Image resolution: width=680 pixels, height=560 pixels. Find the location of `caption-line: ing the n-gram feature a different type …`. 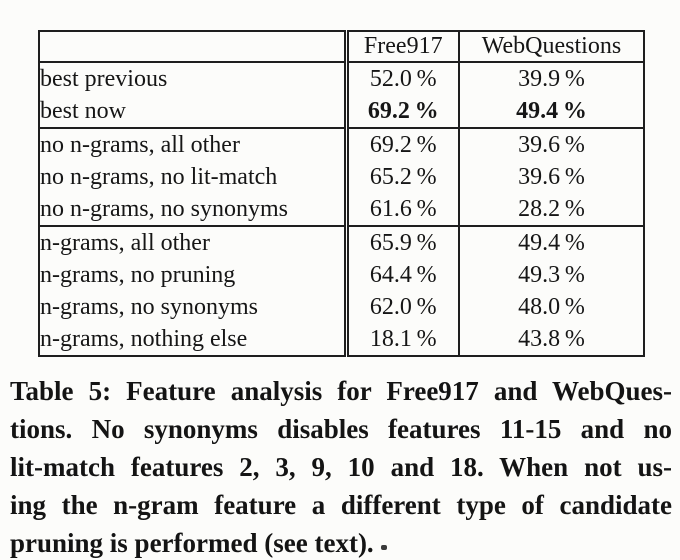

caption-line: ing the n-gram feature a different type … is located at coordinates (341, 505).